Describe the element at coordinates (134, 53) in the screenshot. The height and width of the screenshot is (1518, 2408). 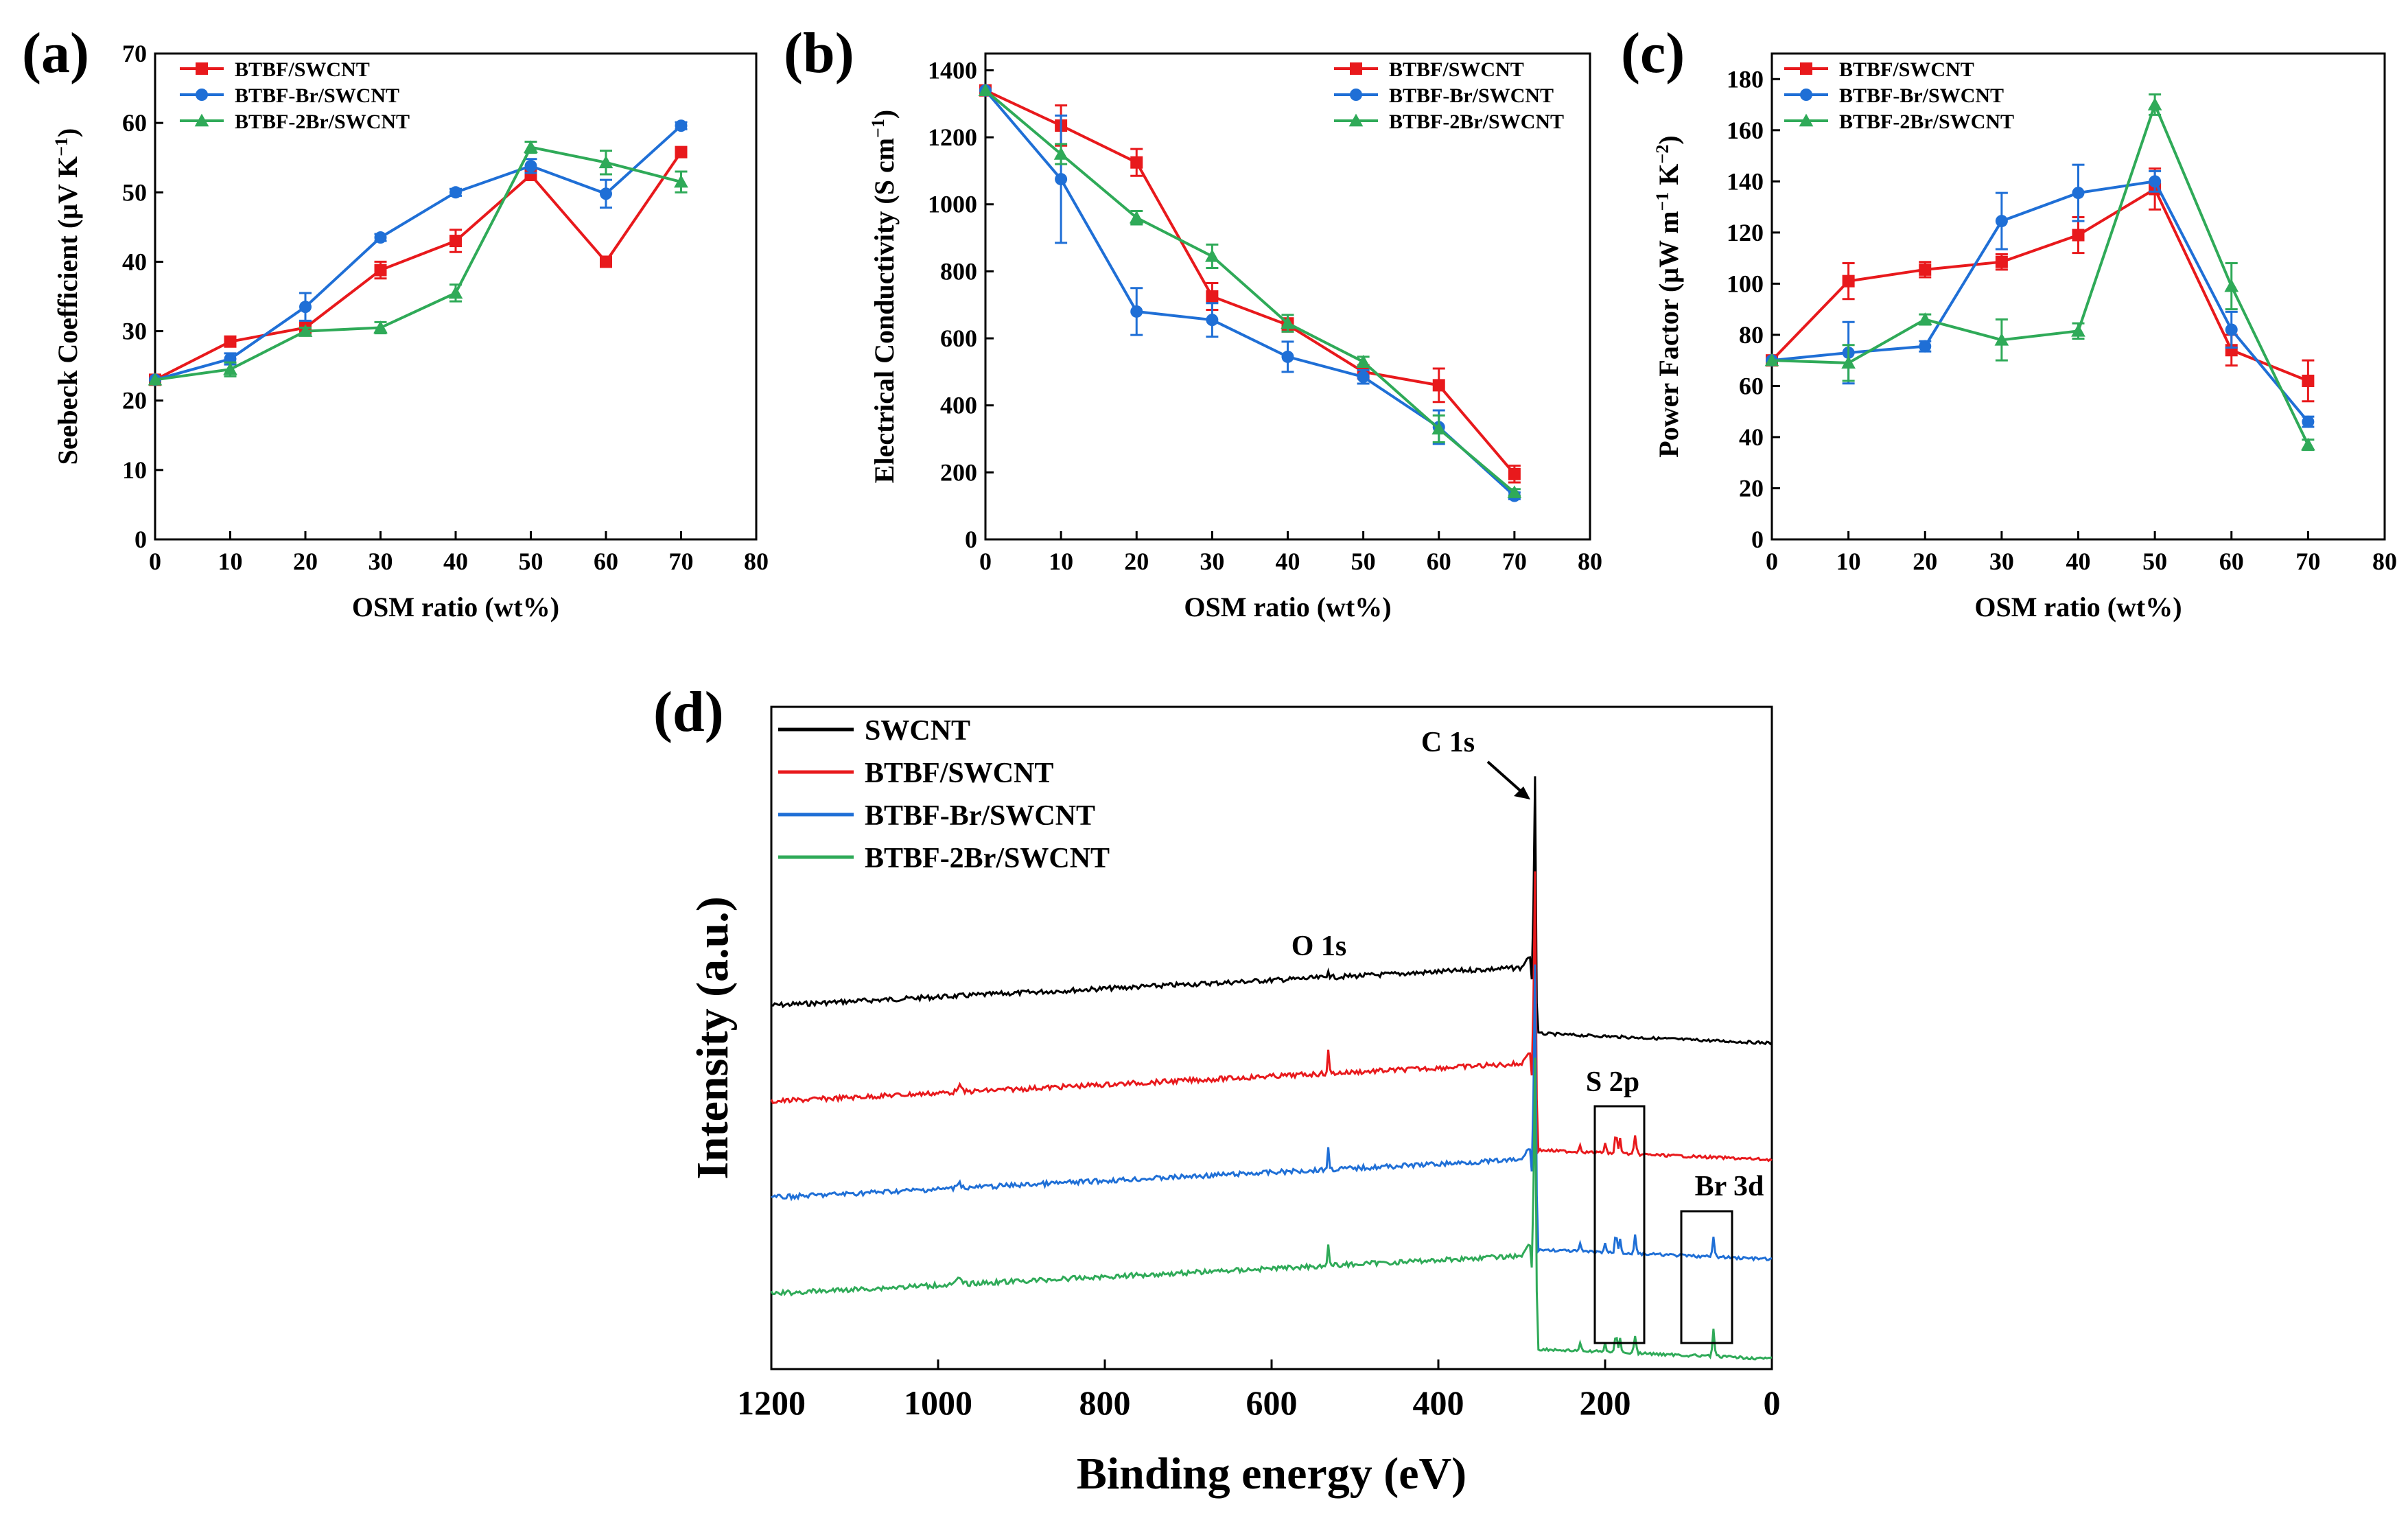
I see `y-tick-label: 70` at that location.